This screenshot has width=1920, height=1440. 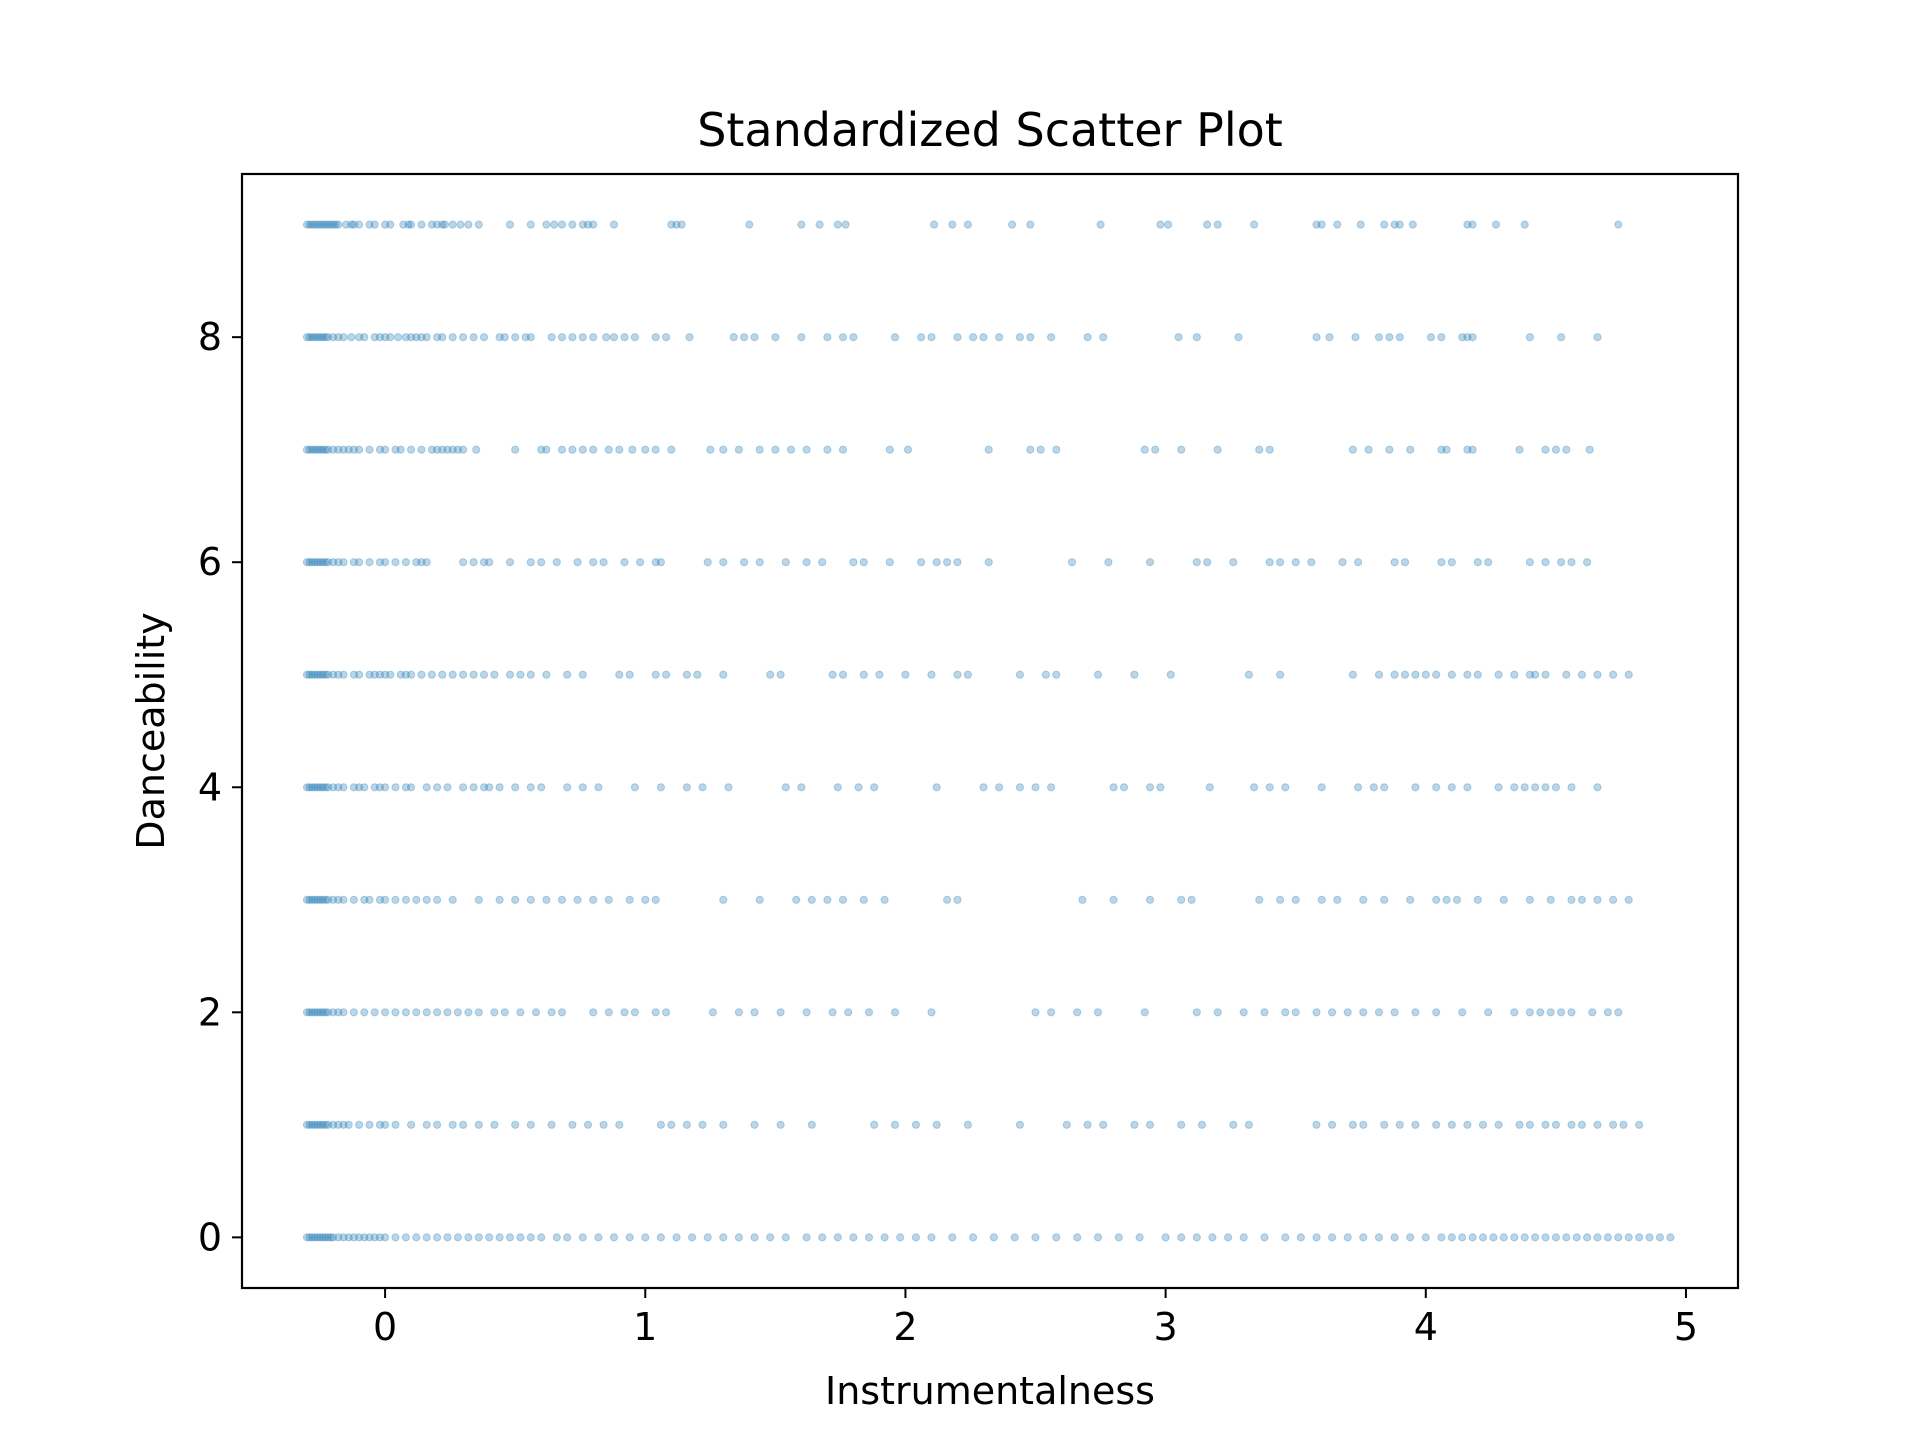 What do you see at coordinates (645, 1327) in the screenshot?
I see `x-tick-label: 1` at bounding box center [645, 1327].